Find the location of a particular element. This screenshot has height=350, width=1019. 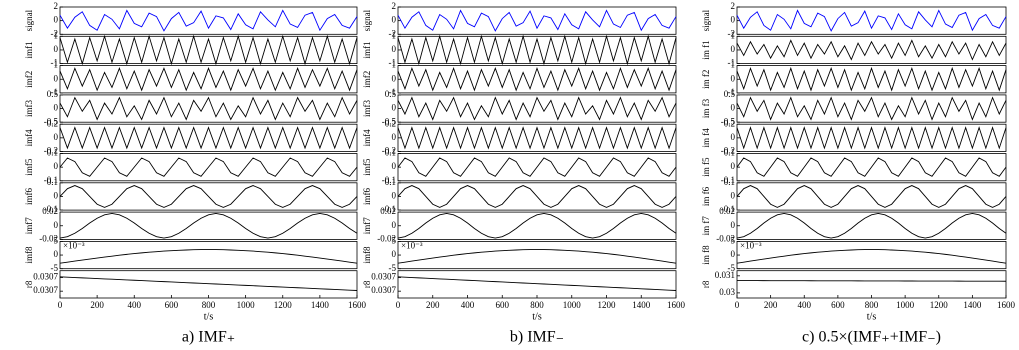

y-tick-label: -5 is located at coordinates (55, 268).